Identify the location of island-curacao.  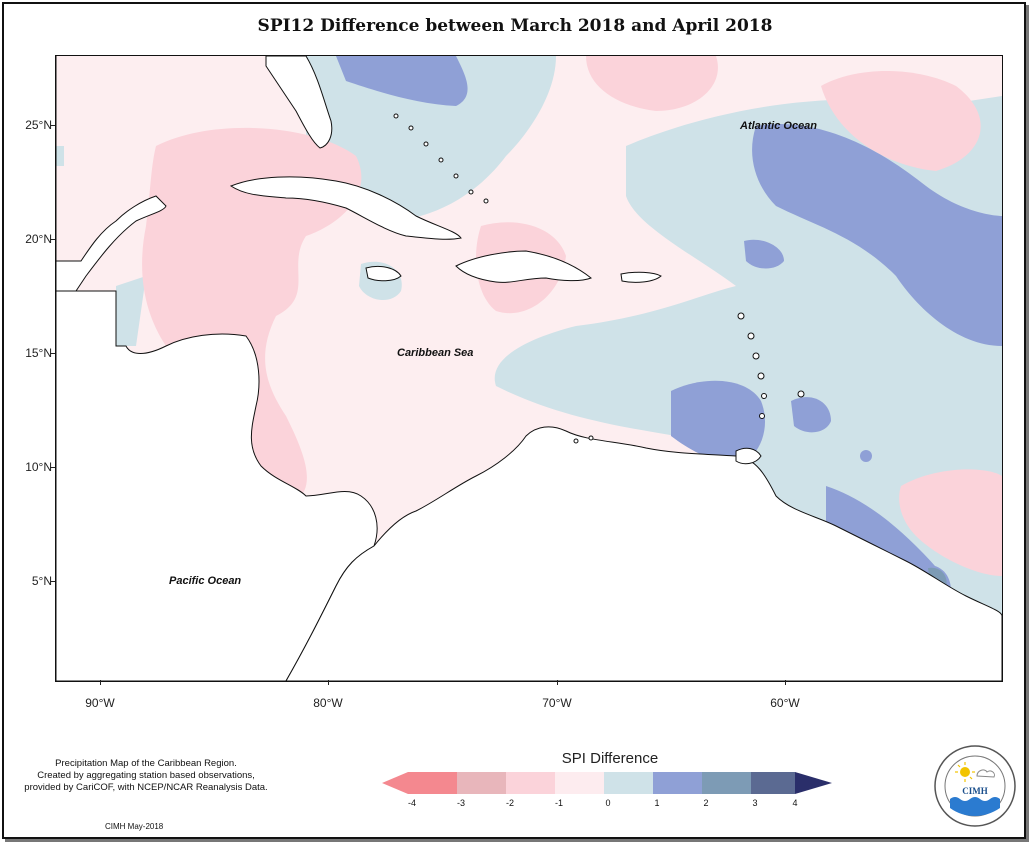
(591, 438).